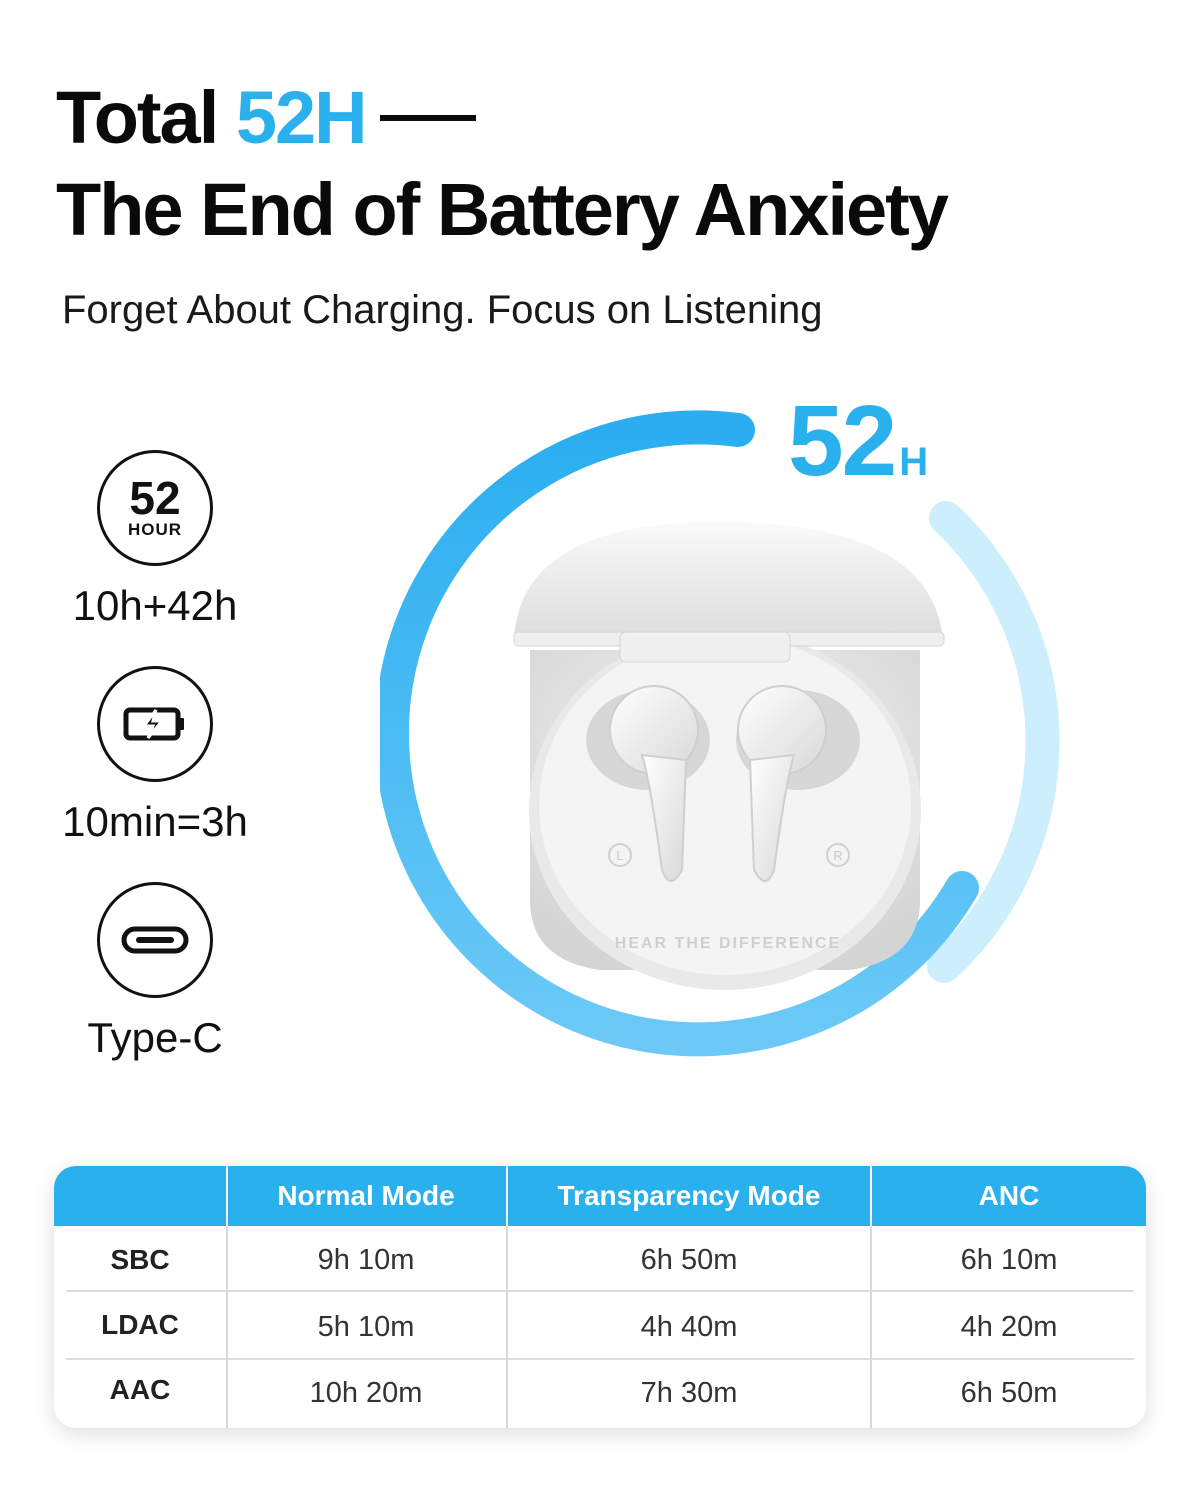 The width and height of the screenshot is (1200, 1500). What do you see at coordinates (155, 821) in the screenshot?
I see `feature-label-charge: 10min=3h` at bounding box center [155, 821].